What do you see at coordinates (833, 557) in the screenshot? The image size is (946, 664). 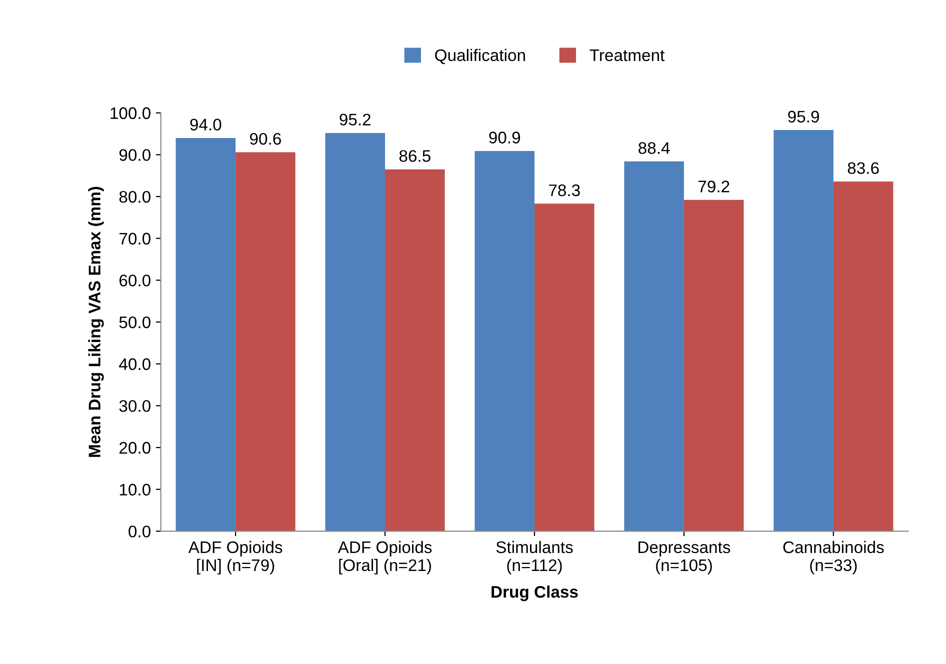 I see `x-tick-label: Cannabinoids (n=33)` at bounding box center [833, 557].